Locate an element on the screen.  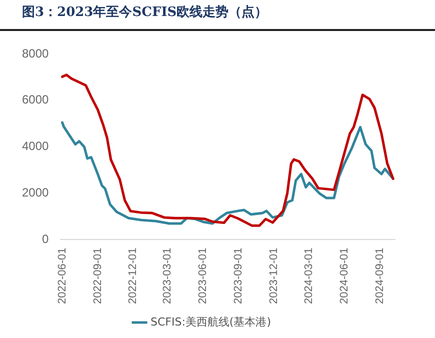
legend-label: SCFIS:美西航线(基本港) is located at coordinates (211, 321).